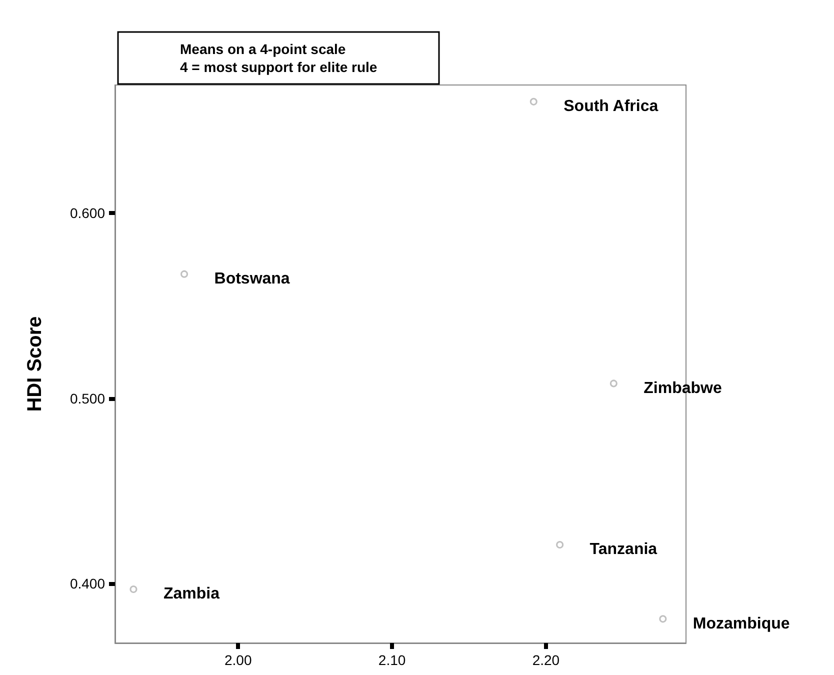  I want to click on x-tick-label: 2.10, so click(392, 660).